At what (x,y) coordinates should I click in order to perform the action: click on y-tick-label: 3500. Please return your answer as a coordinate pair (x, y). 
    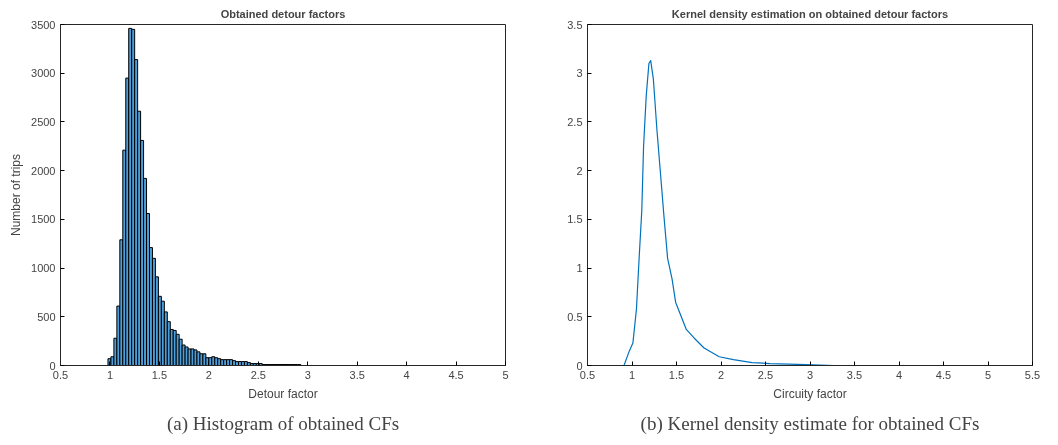
    Looking at the image, I should click on (43, 24).